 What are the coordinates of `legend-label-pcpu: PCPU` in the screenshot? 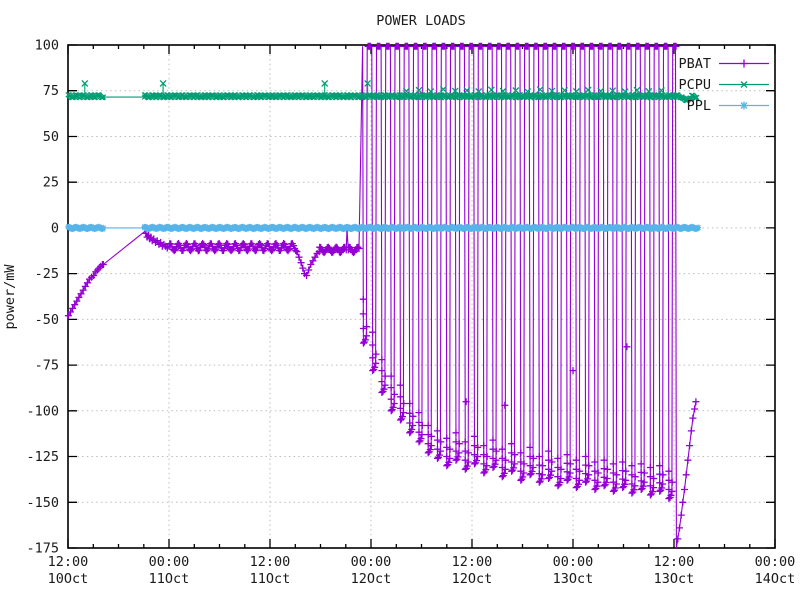 It's located at (694, 85).